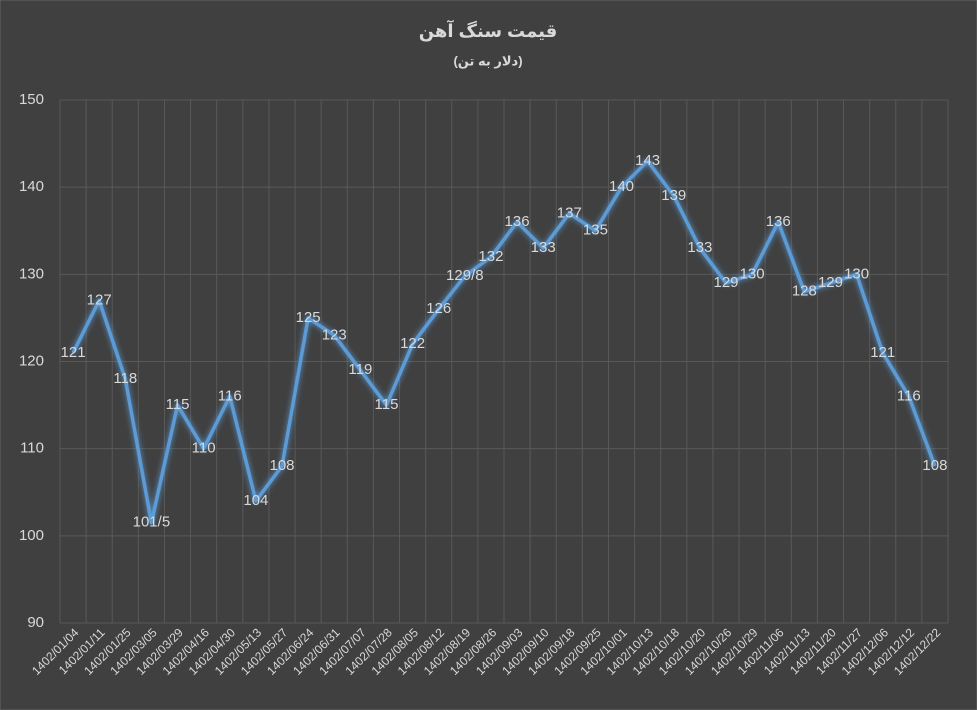 The height and width of the screenshot is (710, 977). I want to click on data-label: 137, so click(569, 212).